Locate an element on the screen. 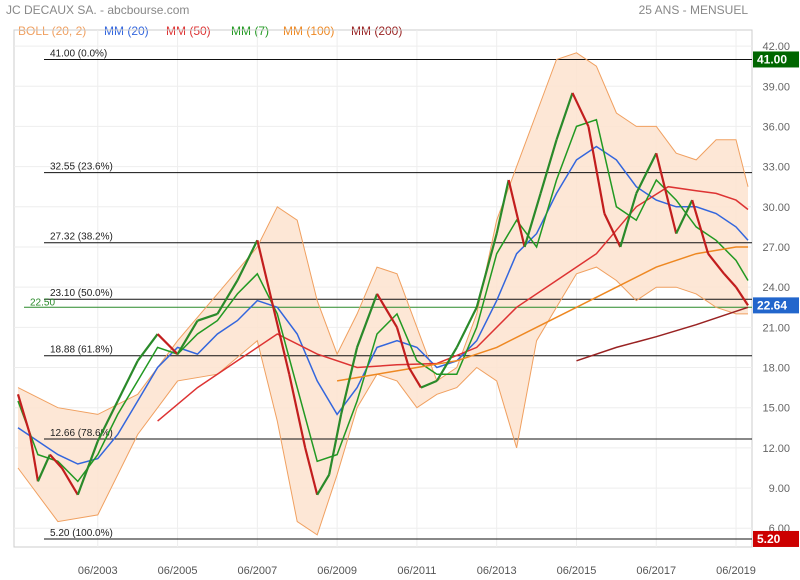 The height and width of the screenshot is (580, 800). fib-label: 41.00 (0.0%) is located at coordinates (78, 53).